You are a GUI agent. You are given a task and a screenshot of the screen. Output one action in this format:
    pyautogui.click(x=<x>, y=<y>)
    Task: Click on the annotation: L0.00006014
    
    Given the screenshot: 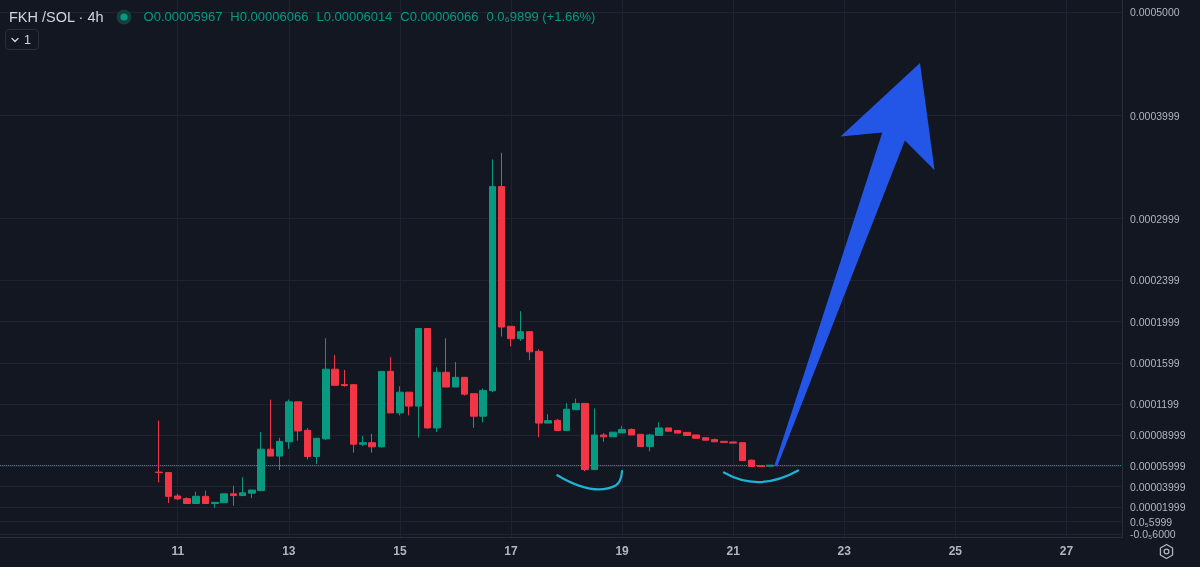 What is the action you would take?
    pyautogui.click(x=354, y=17)
    